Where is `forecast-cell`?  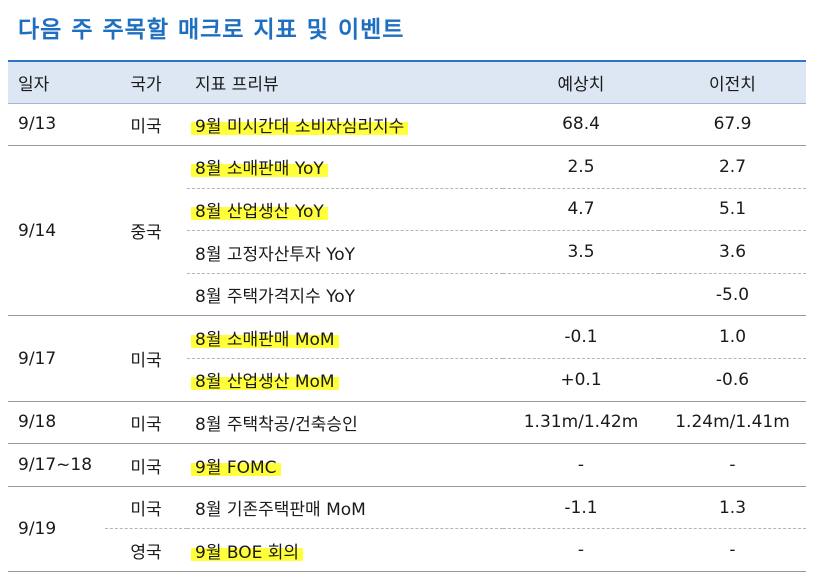 forecast-cell is located at coordinates (581, 295).